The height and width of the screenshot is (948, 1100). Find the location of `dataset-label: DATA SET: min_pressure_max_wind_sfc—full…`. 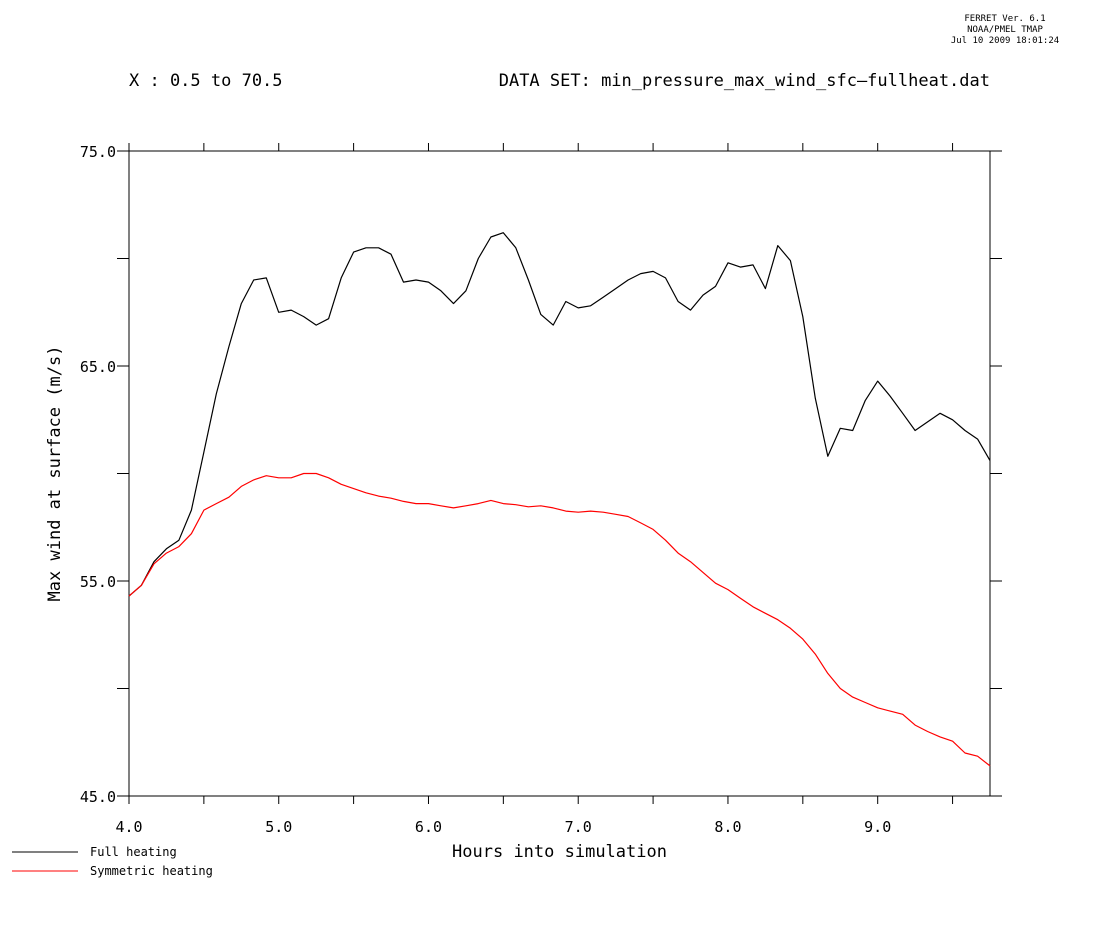

dataset-label: DATA SET: min_pressure_max_wind_sfc—full… is located at coordinates (744, 81).